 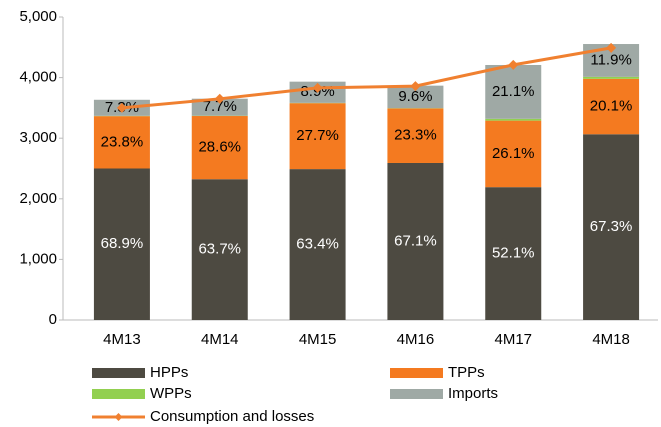 What do you see at coordinates (416, 339) in the screenshot?
I see `x-tick-label: 4M16` at bounding box center [416, 339].